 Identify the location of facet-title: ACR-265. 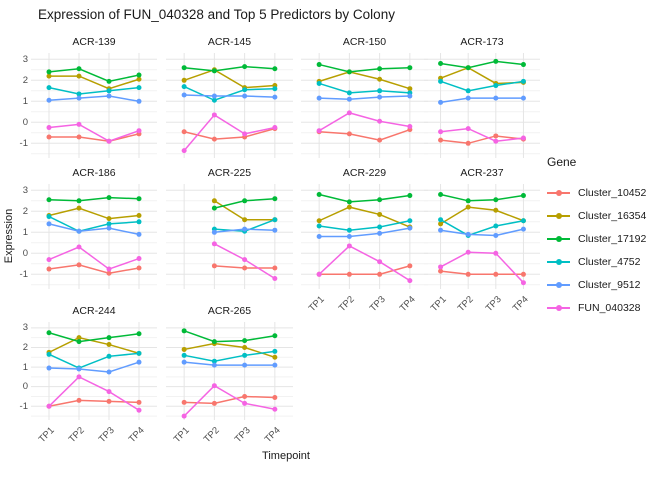
(229, 311).